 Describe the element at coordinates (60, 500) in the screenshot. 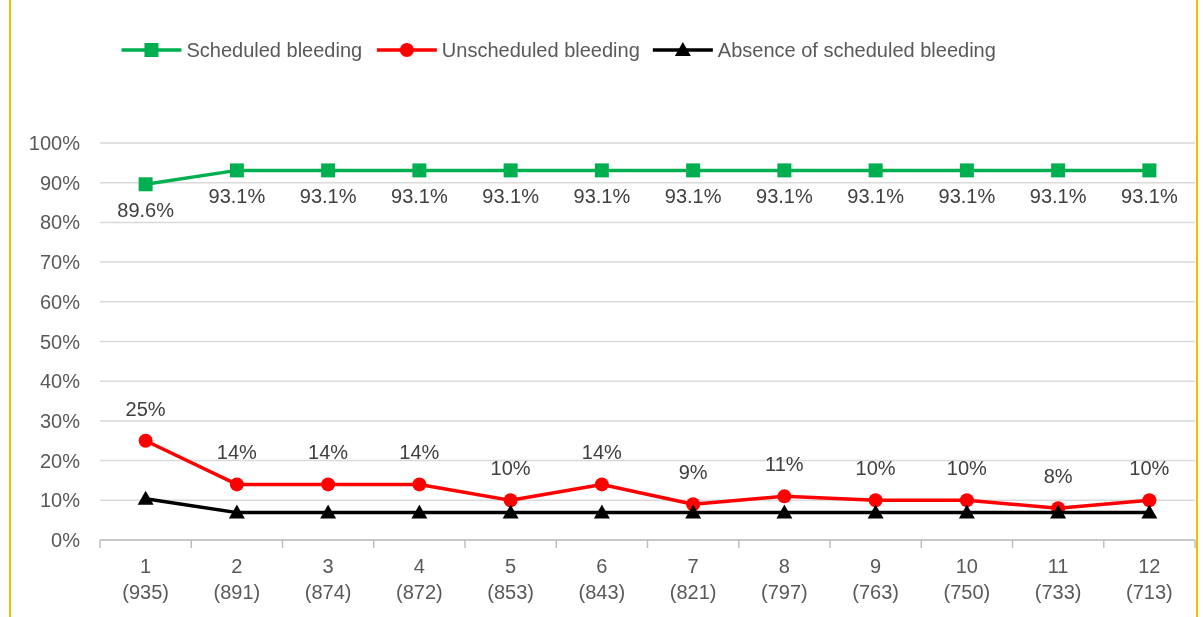

I see `y-tick-label: 10%` at that location.